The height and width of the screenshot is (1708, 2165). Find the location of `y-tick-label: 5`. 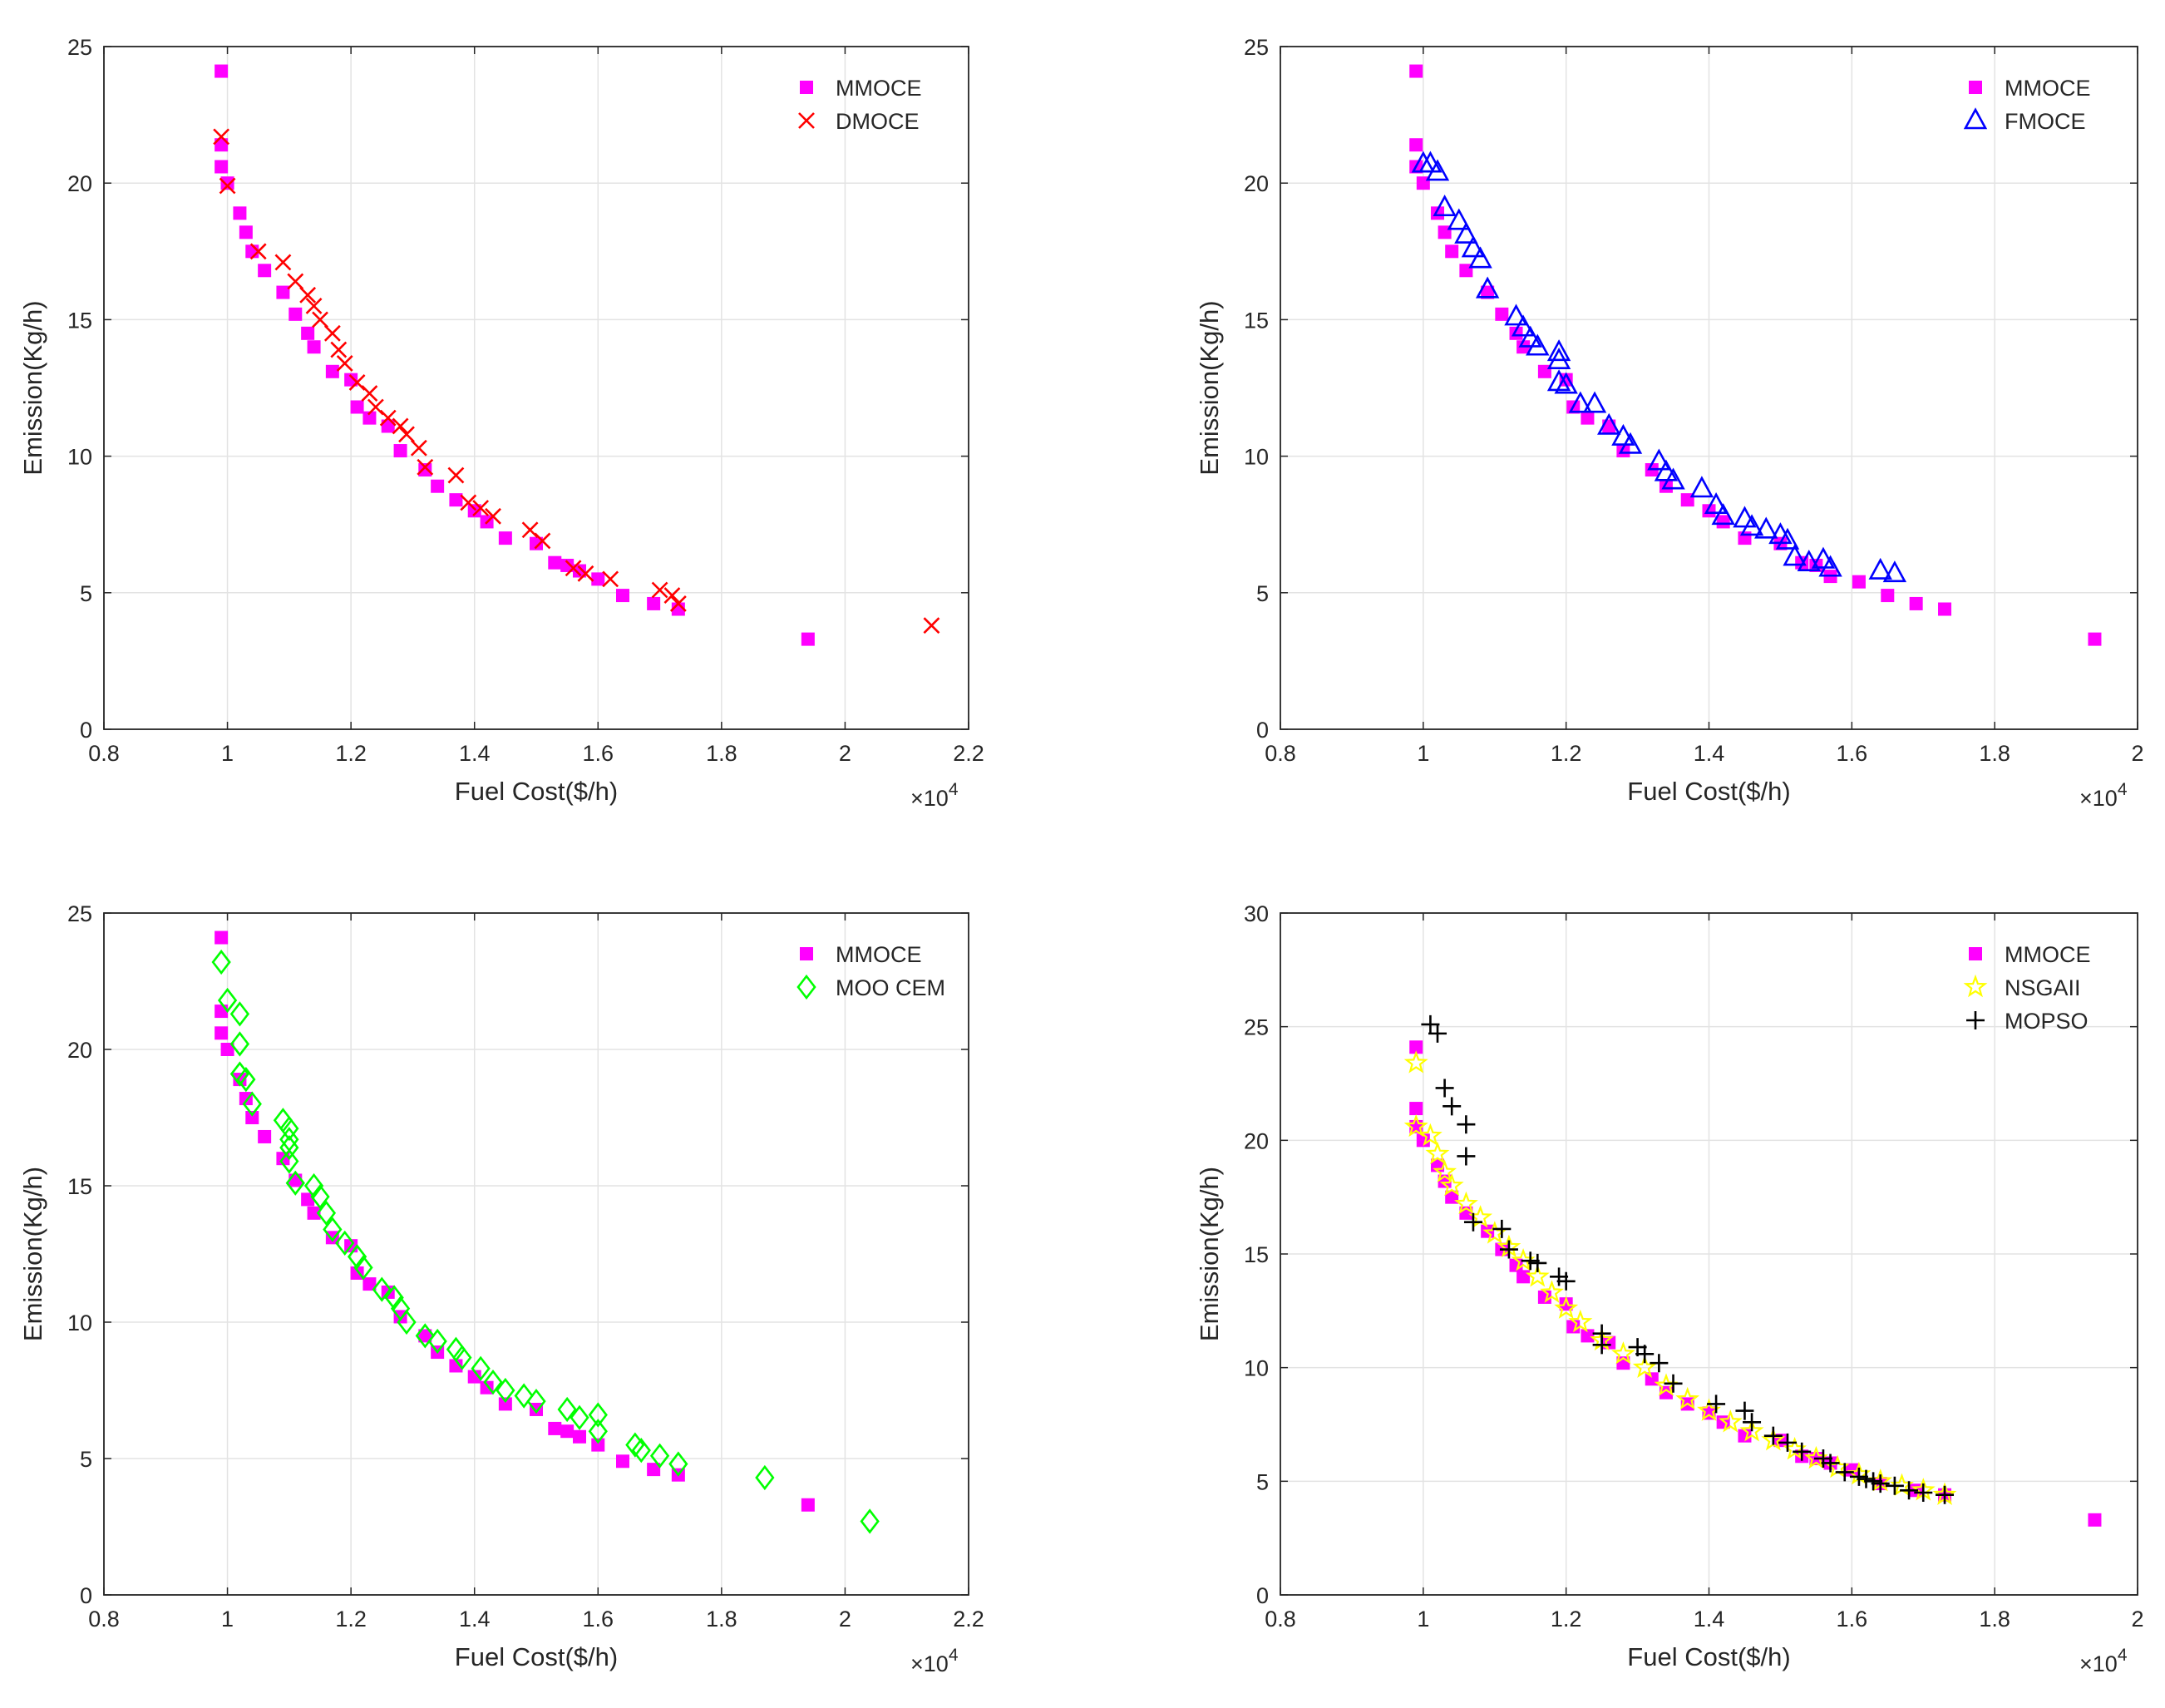

y-tick-label: 5 is located at coordinates (1262, 593).